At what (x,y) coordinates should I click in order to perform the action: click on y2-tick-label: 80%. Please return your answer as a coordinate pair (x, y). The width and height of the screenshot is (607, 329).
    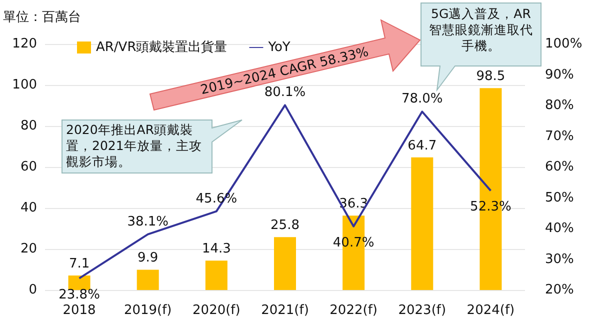
    Looking at the image, I should click on (559, 105).